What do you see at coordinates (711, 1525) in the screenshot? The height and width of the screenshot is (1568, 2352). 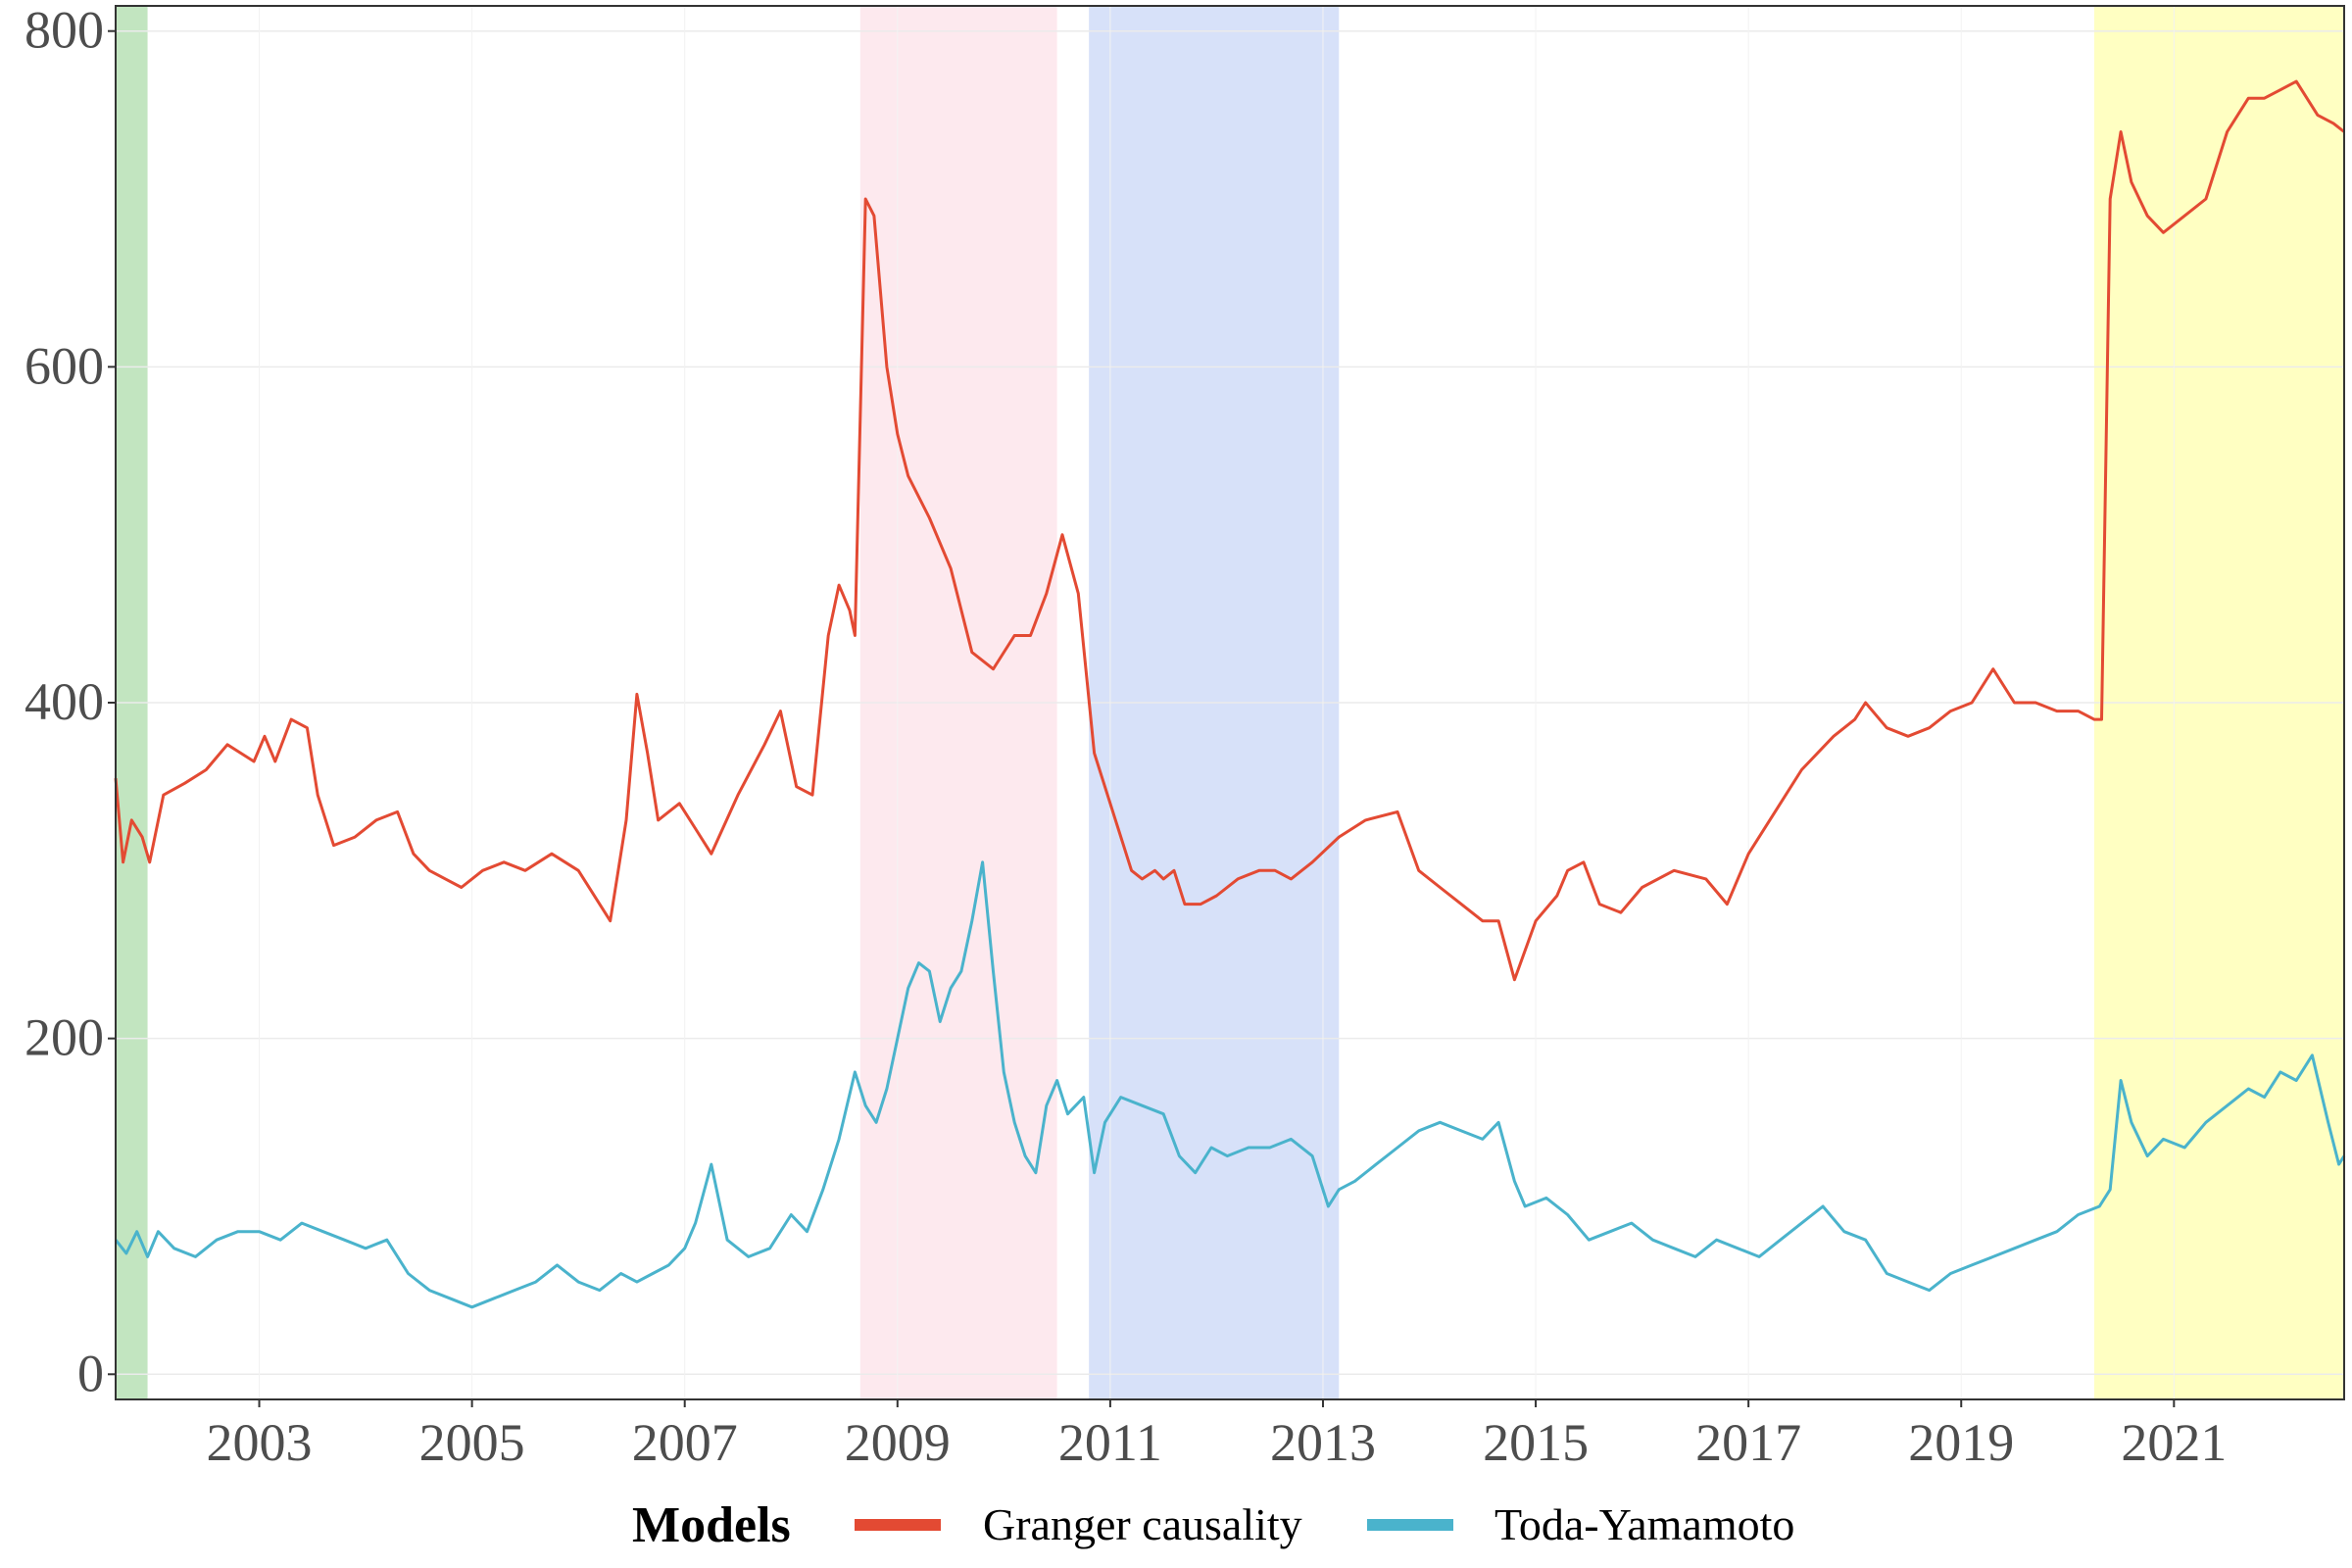 I see `legend-title: Models` at bounding box center [711, 1525].